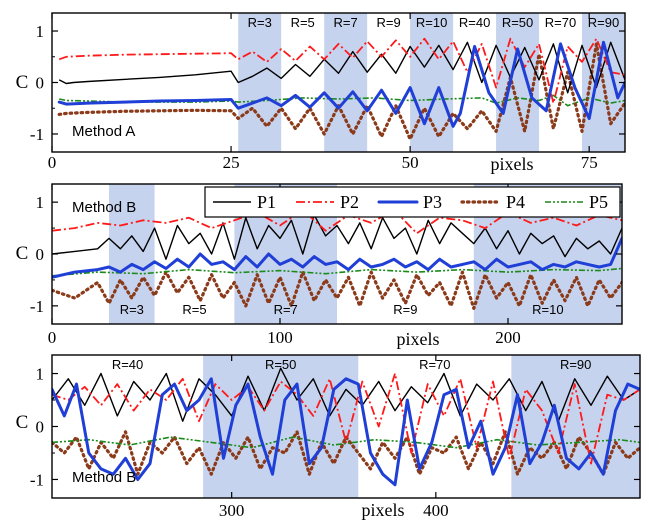 The height and width of the screenshot is (522, 654). What do you see at coordinates (598, 202) in the screenshot?
I see `legend-label-p5: P5` at bounding box center [598, 202].